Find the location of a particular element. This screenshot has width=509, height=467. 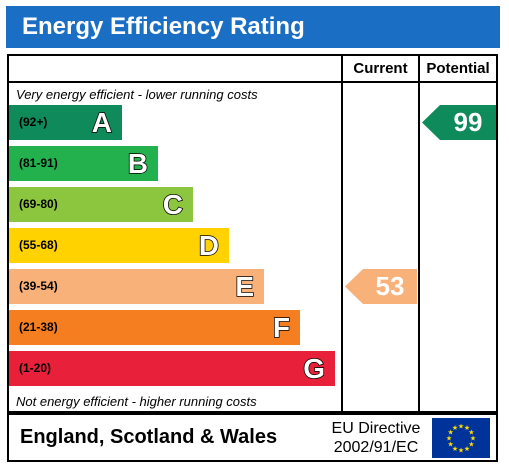

band-range-b: (81-91) is located at coordinates (38, 163).